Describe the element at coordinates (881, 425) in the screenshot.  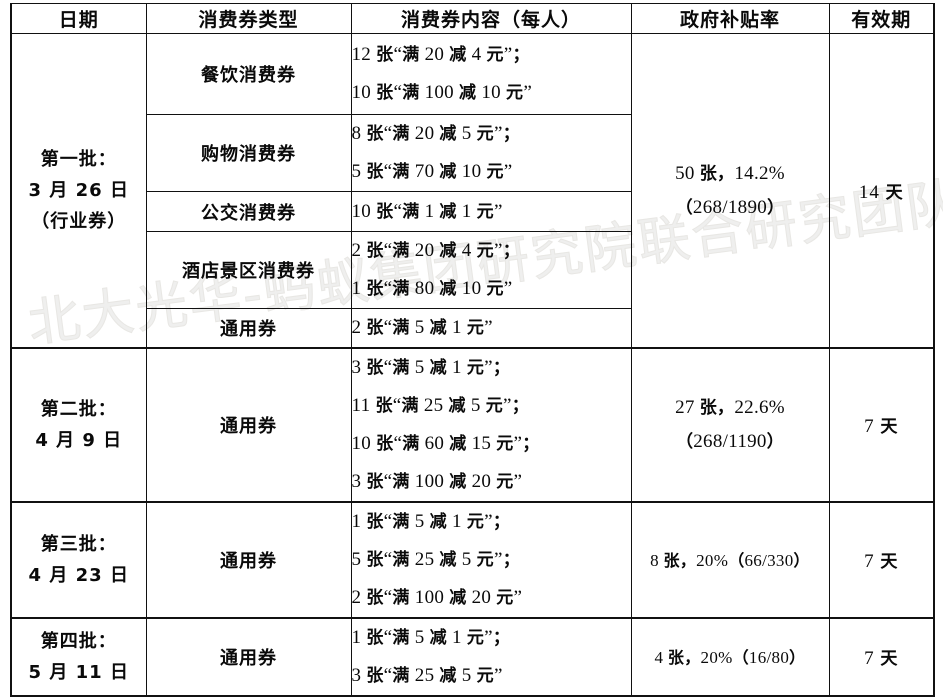
I see `validity-period-cell-2: 7 天` at that location.